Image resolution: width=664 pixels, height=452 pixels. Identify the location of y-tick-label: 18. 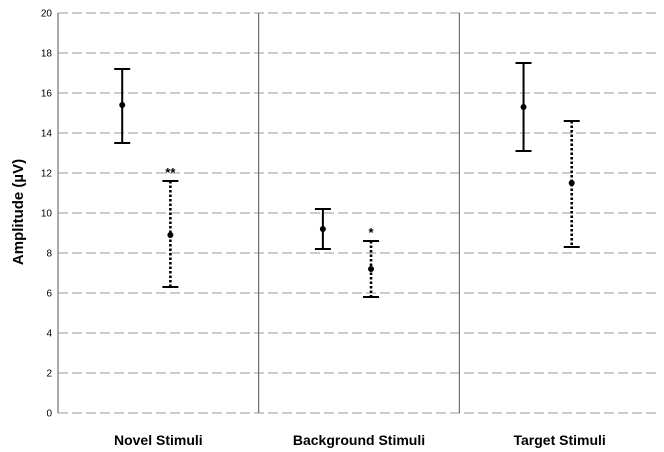
(47, 54).